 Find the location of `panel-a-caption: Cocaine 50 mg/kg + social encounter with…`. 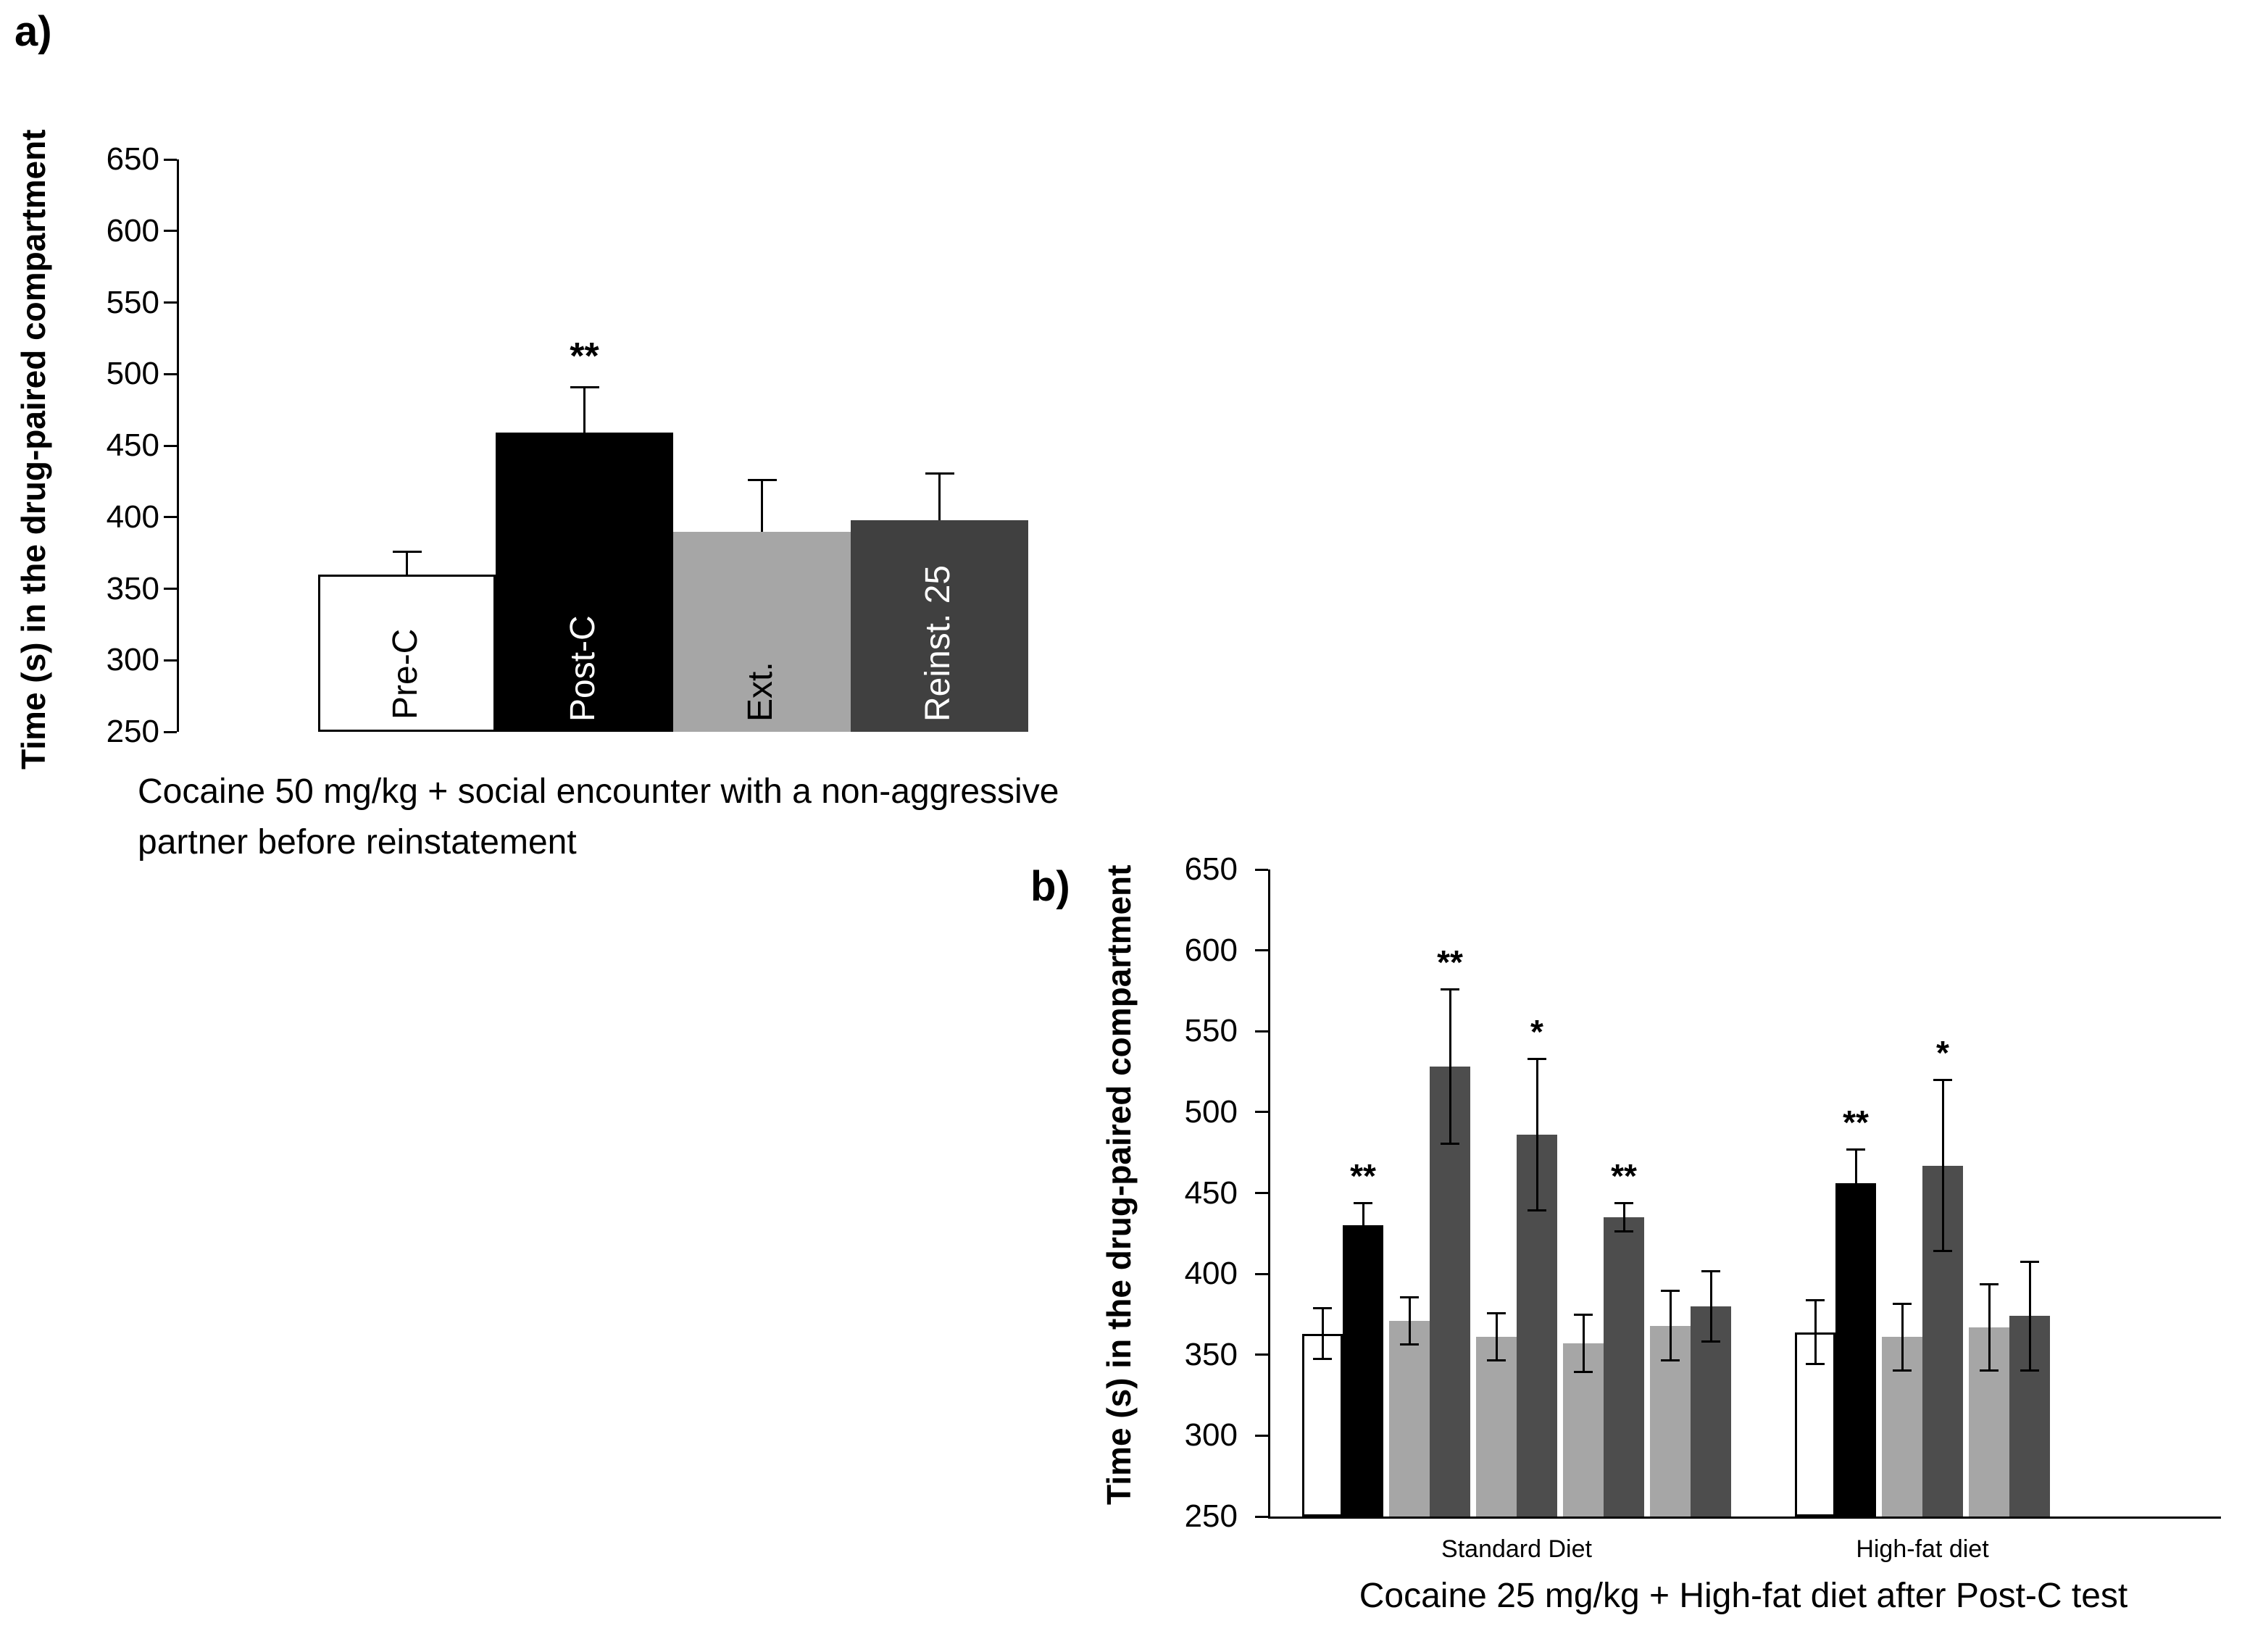

panel-a-caption: Cocaine 50 mg/kg + social encounter with… is located at coordinates (598, 817).